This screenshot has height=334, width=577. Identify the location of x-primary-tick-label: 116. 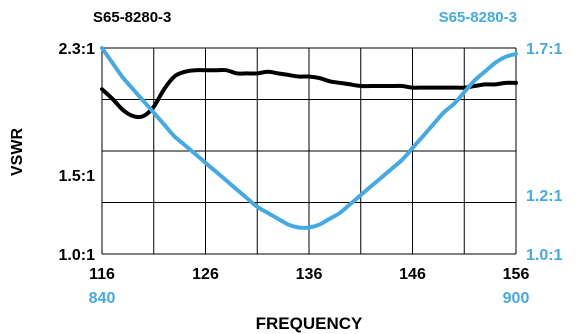
(102, 274).